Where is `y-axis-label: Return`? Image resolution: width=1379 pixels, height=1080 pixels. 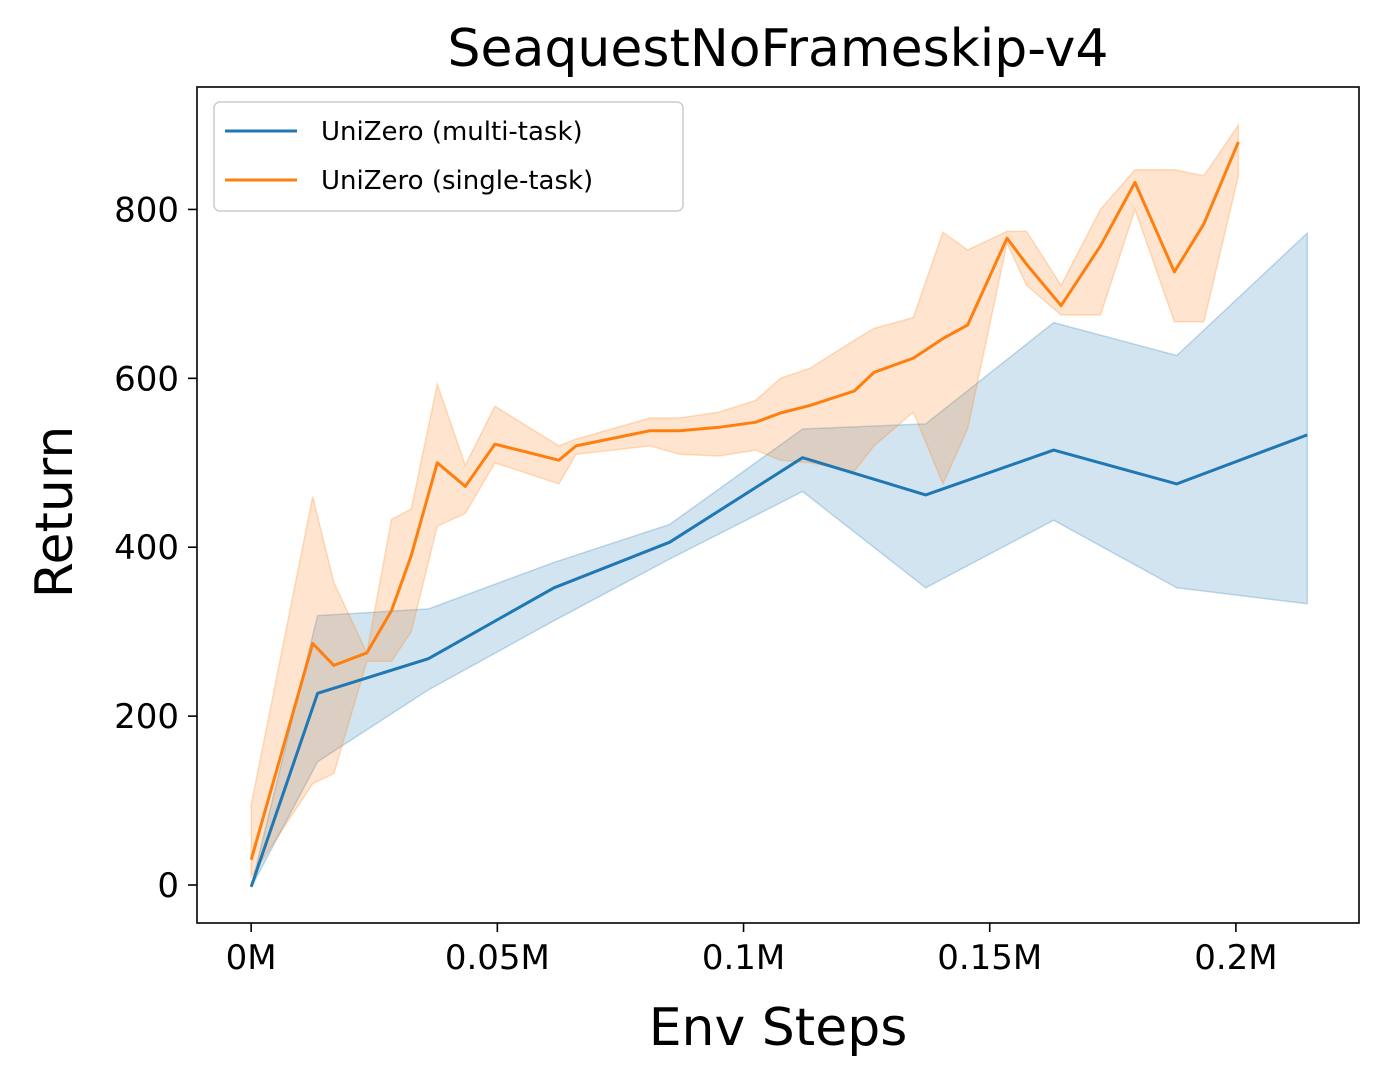
y-axis-label: Return is located at coordinates (55, 512).